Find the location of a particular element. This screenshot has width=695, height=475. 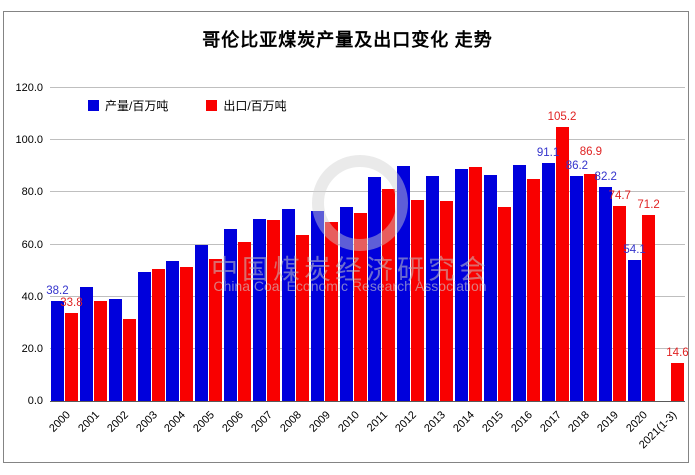

legend-label-export: 出口/百万吨 is located at coordinates (255, 106).